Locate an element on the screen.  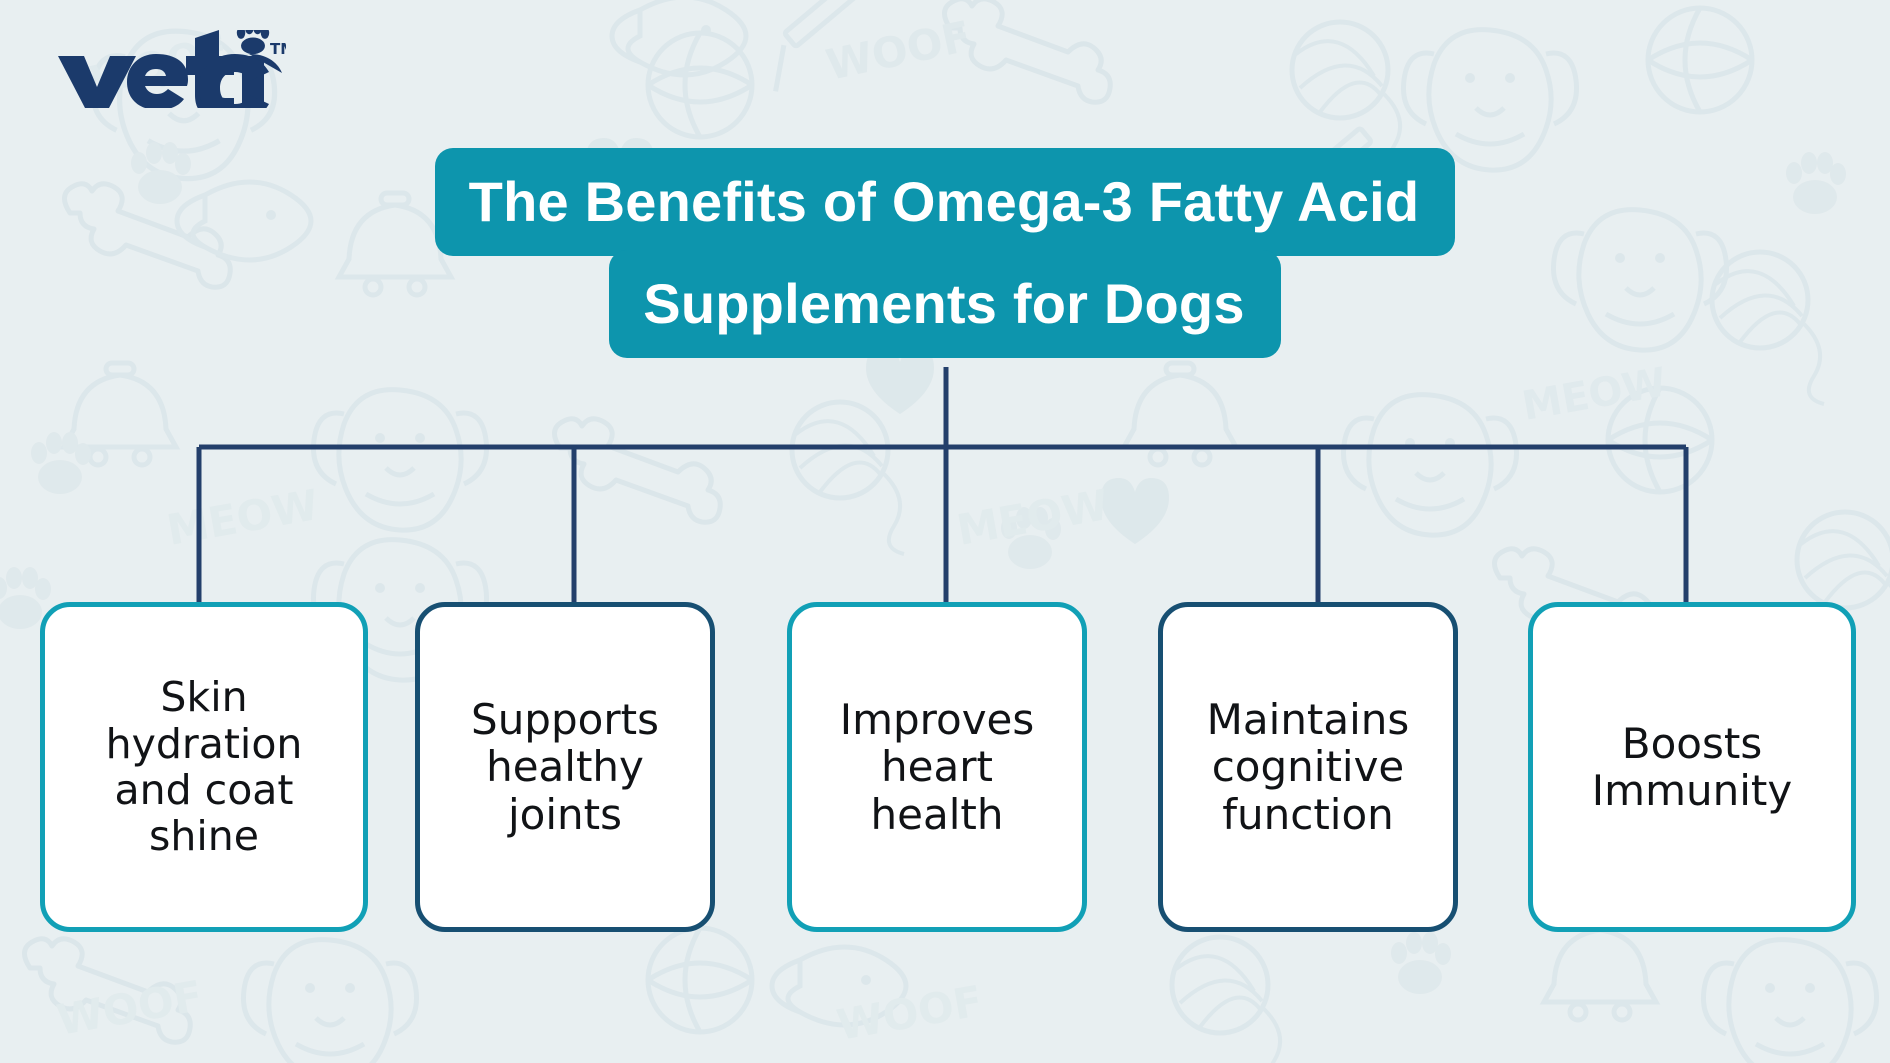
benefit-card-joints-label: Supports healthy joints is located at coordinates (565, 766).